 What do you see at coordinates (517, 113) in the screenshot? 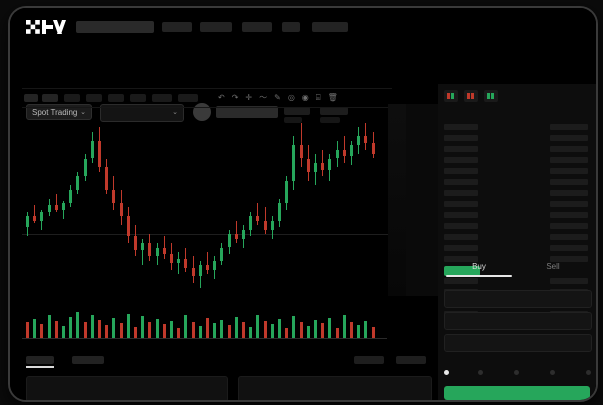
I see `order-book-header` at bounding box center [517, 113].